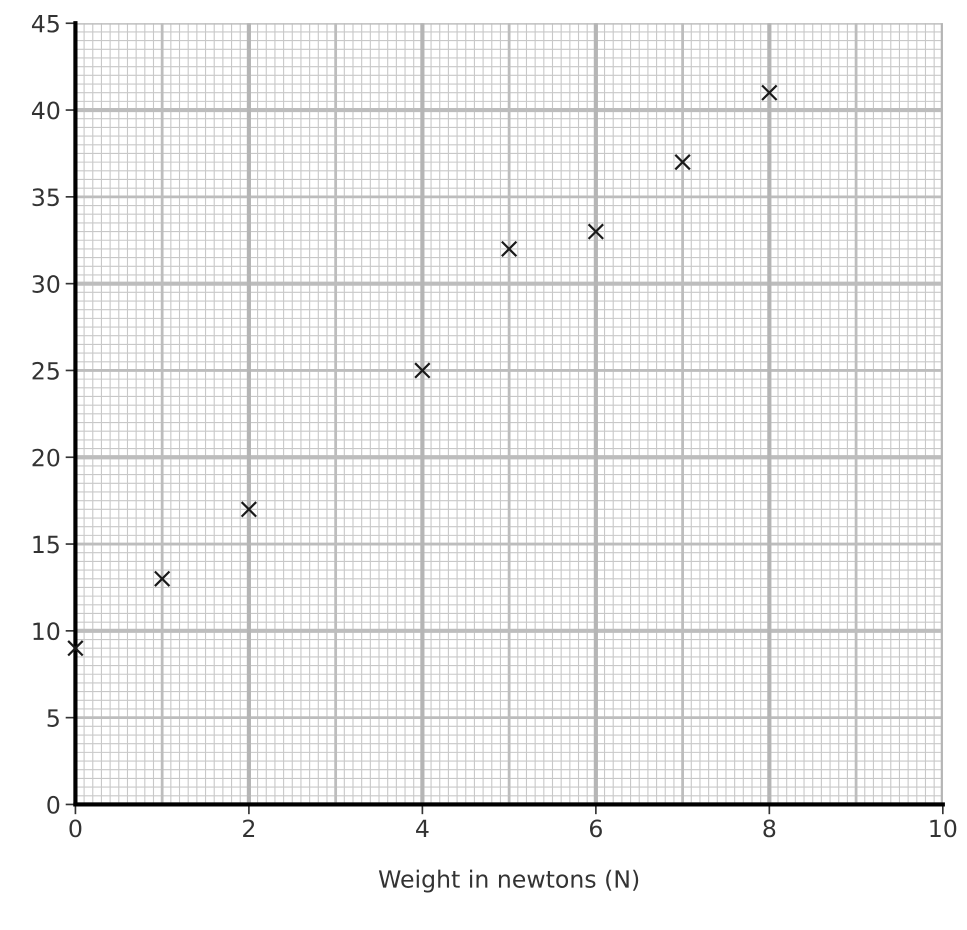 This screenshot has height=930, width=967. What do you see at coordinates (46, 631) in the screenshot?
I see `y-tick-label: 10` at bounding box center [46, 631].